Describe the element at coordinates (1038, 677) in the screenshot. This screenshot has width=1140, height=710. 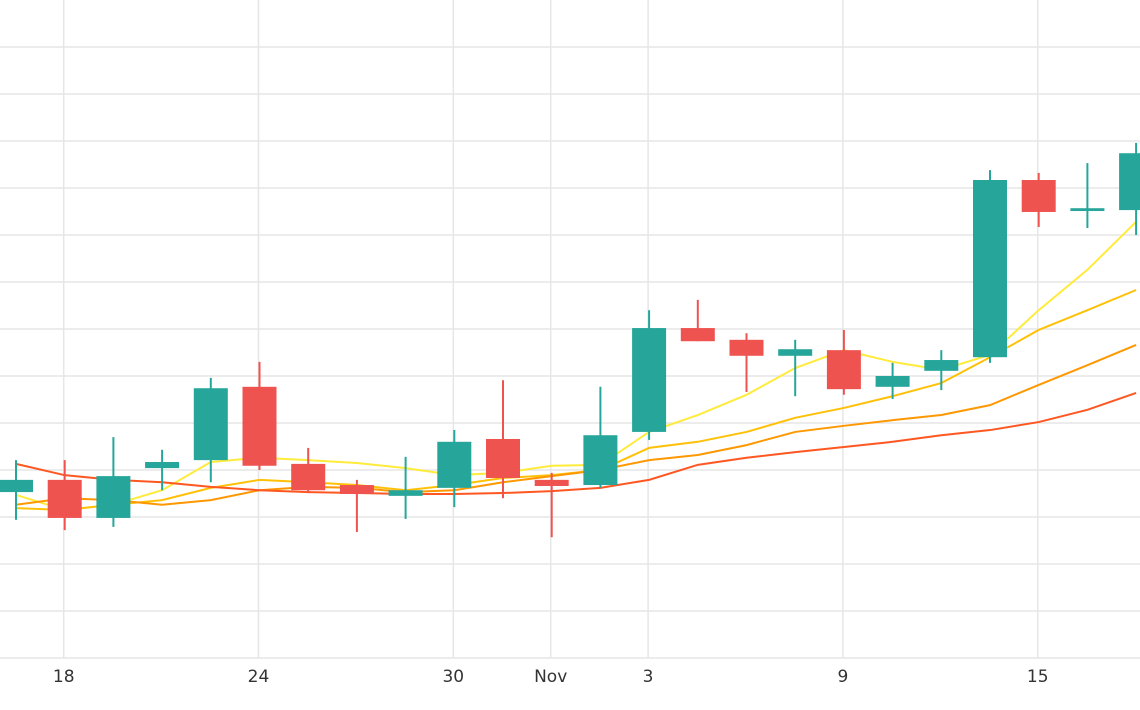
I see `x-tick-label: 15` at that location.